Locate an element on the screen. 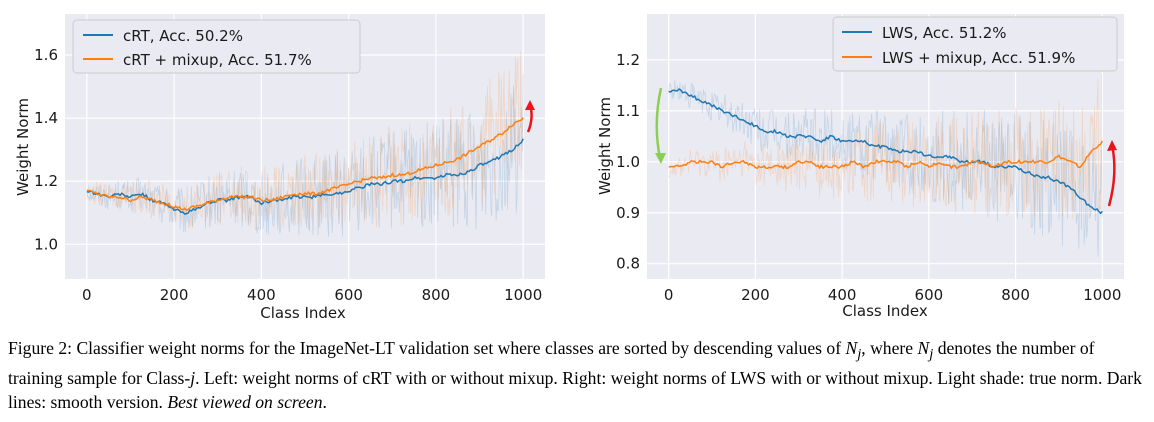 Image resolution: width=1154 pixels, height=422 pixels. caption-italic: Best viewed on screen is located at coordinates (245, 401).